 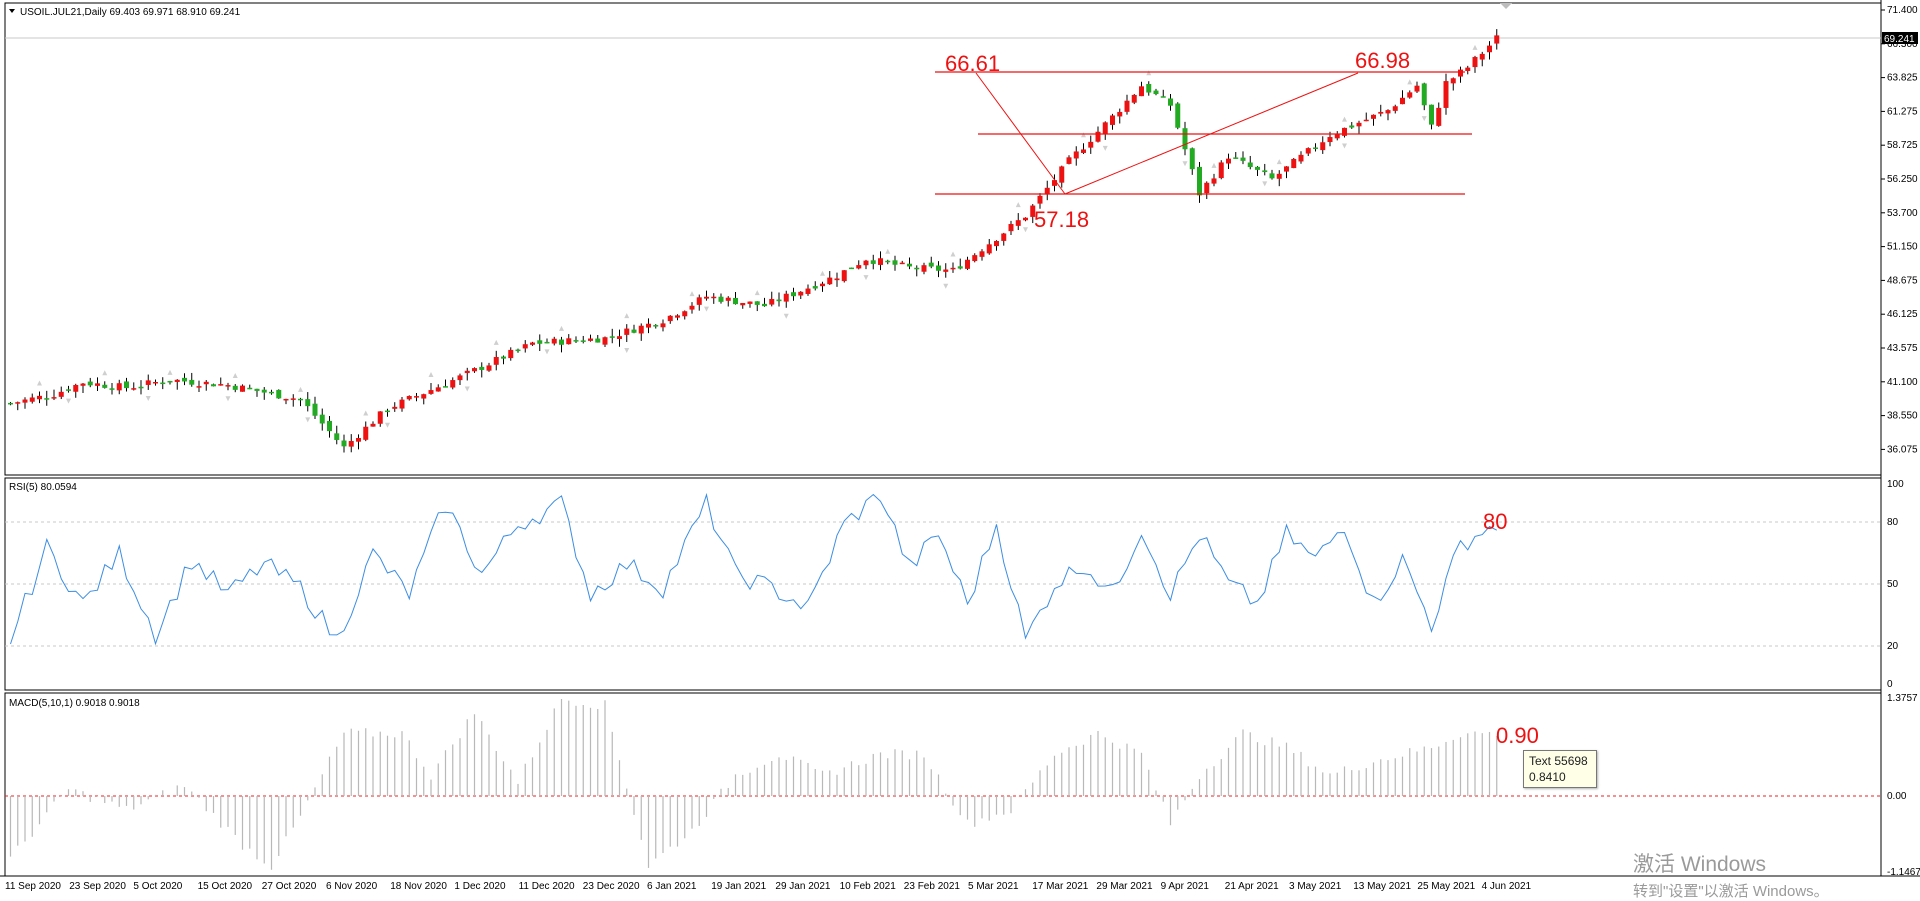 I want to click on trend-line-down, so click(x=1020, y=133).